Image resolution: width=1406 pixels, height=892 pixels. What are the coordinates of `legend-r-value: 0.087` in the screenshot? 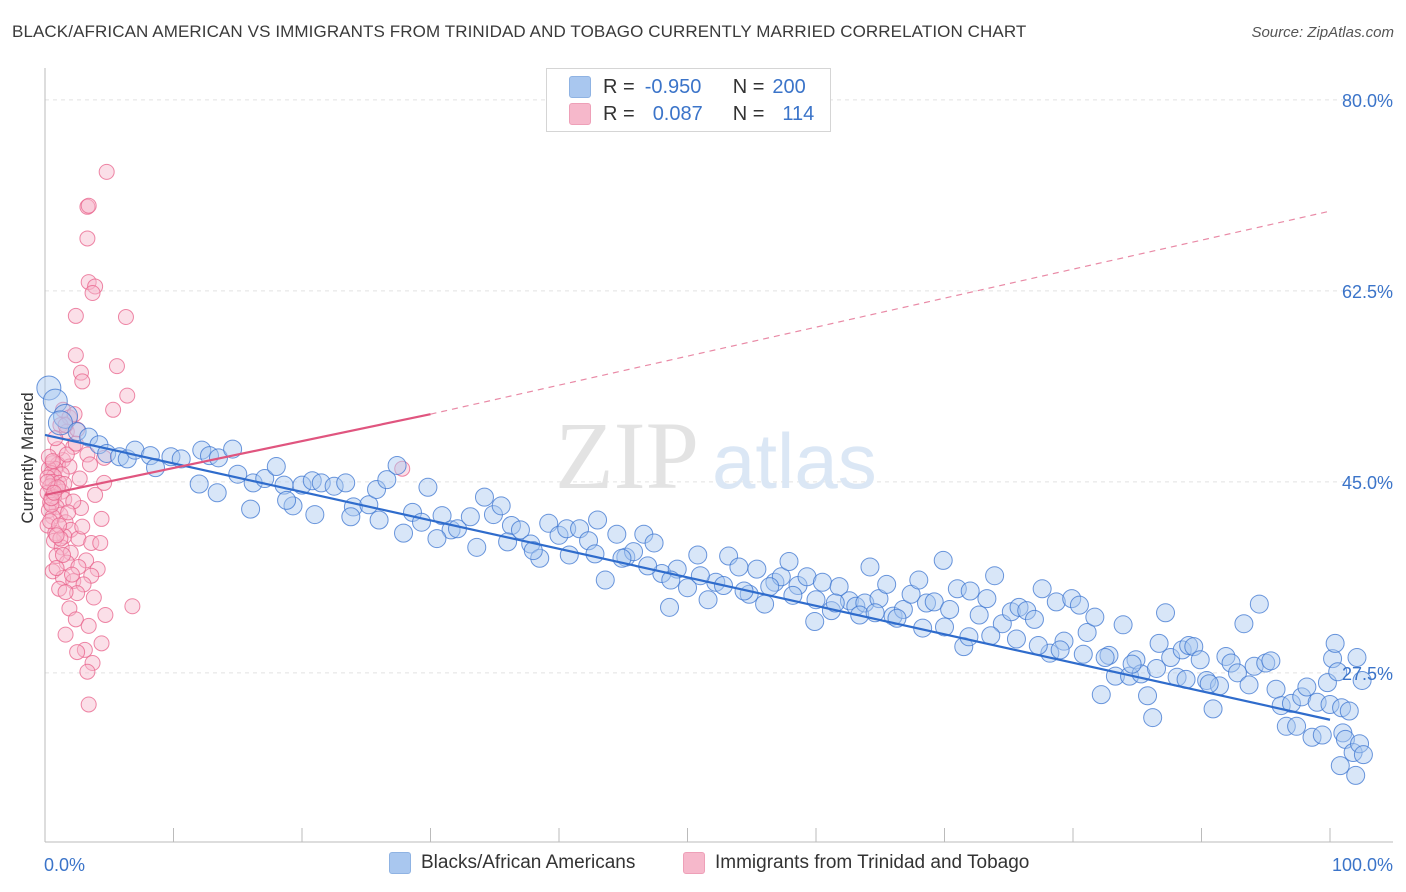 It's located at (677, 113).